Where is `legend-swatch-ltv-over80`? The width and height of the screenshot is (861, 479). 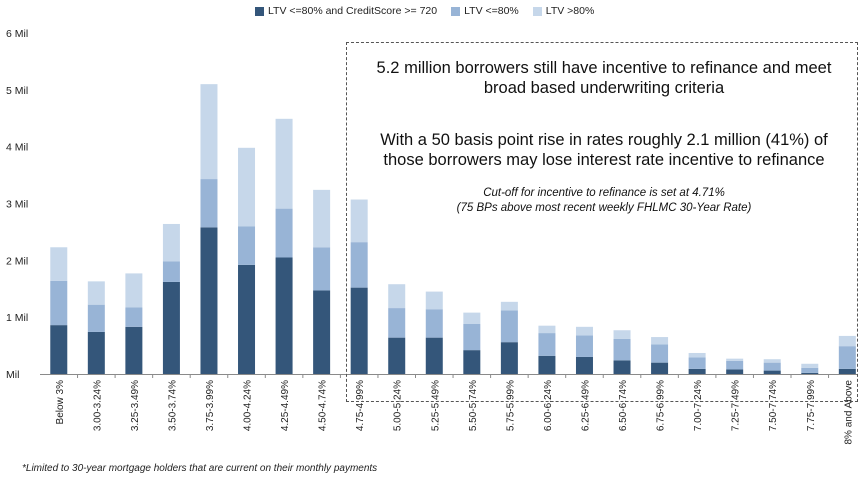
legend-swatch-ltv-over80 is located at coordinates (537, 11).